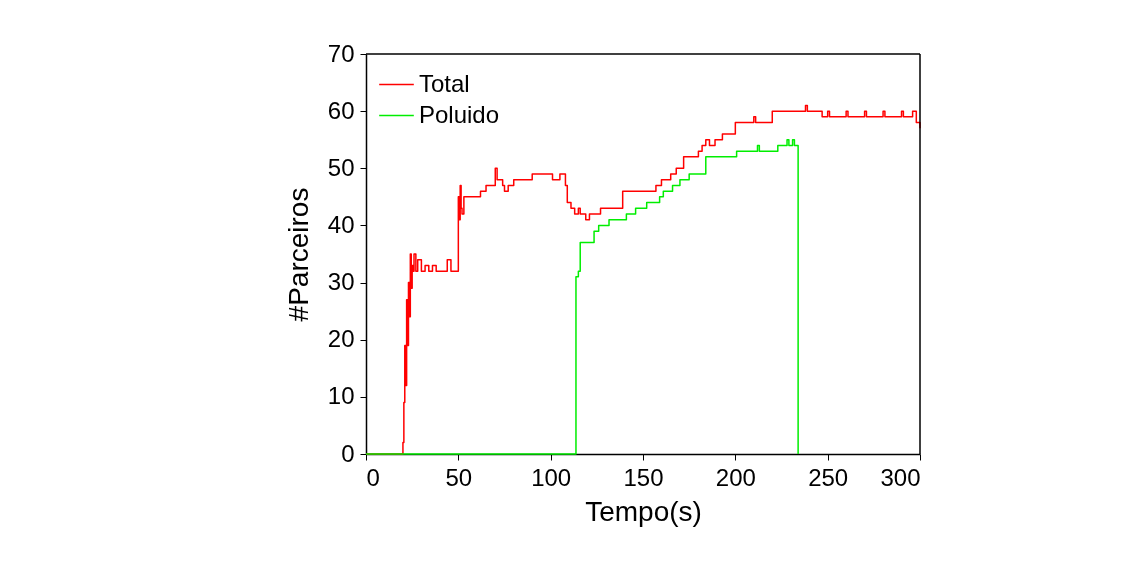 The width and height of the screenshot is (1136, 561). Describe the element at coordinates (341, 224) in the screenshot. I see `y-tick-label: 40` at that location.